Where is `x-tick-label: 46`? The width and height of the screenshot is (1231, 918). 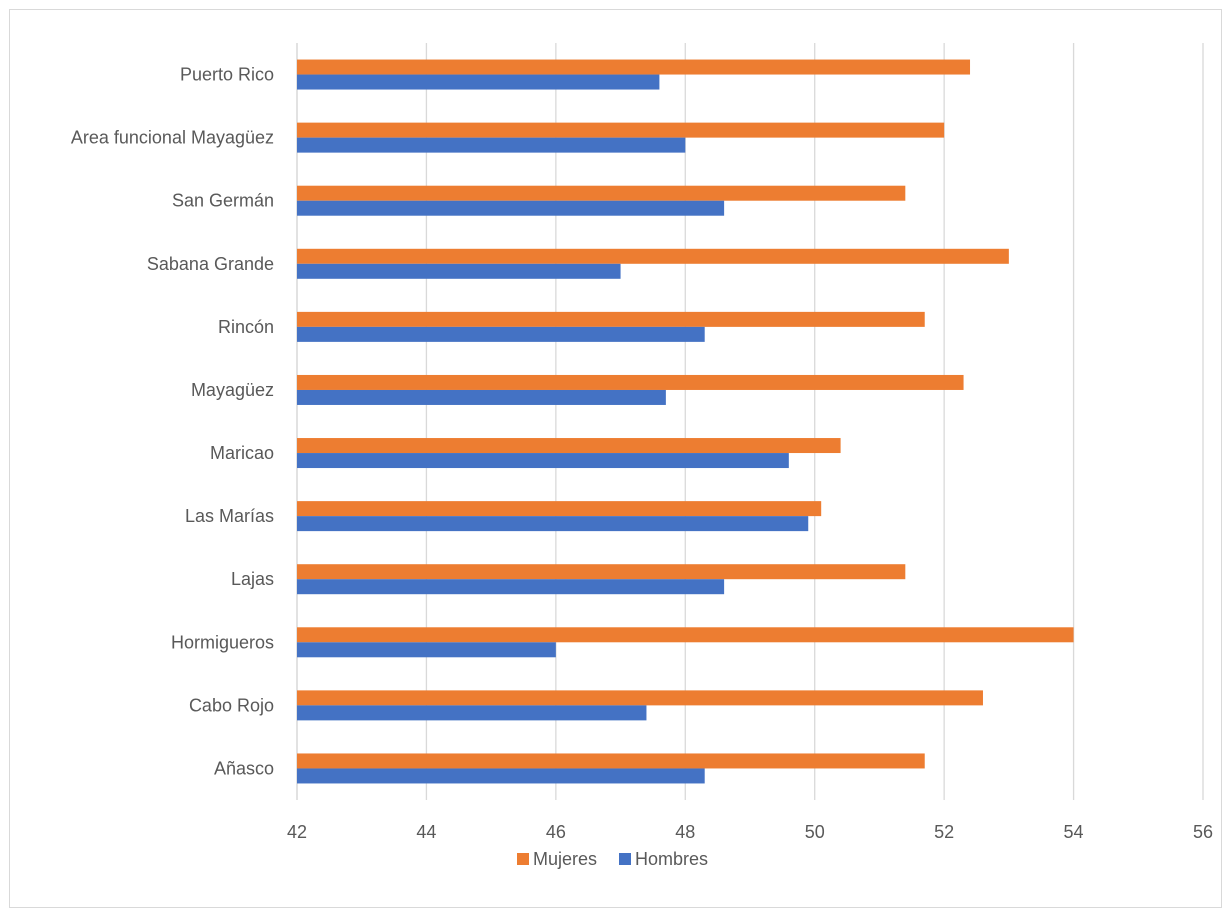
x-tick-label: 46 is located at coordinates (556, 832).